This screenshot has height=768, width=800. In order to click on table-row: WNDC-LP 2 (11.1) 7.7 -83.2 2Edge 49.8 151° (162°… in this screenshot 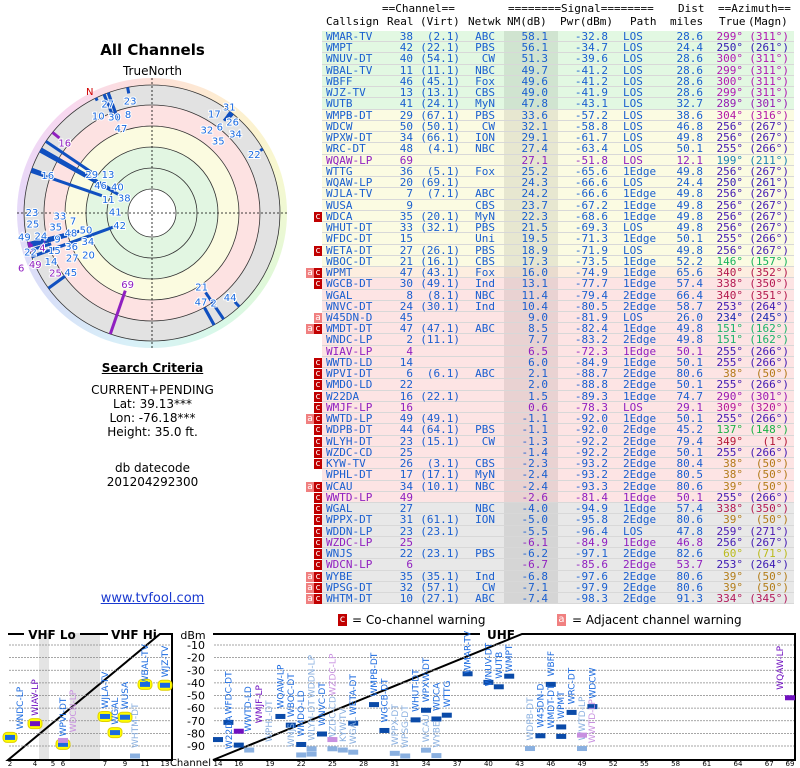, I will do `click(558, 340)`.